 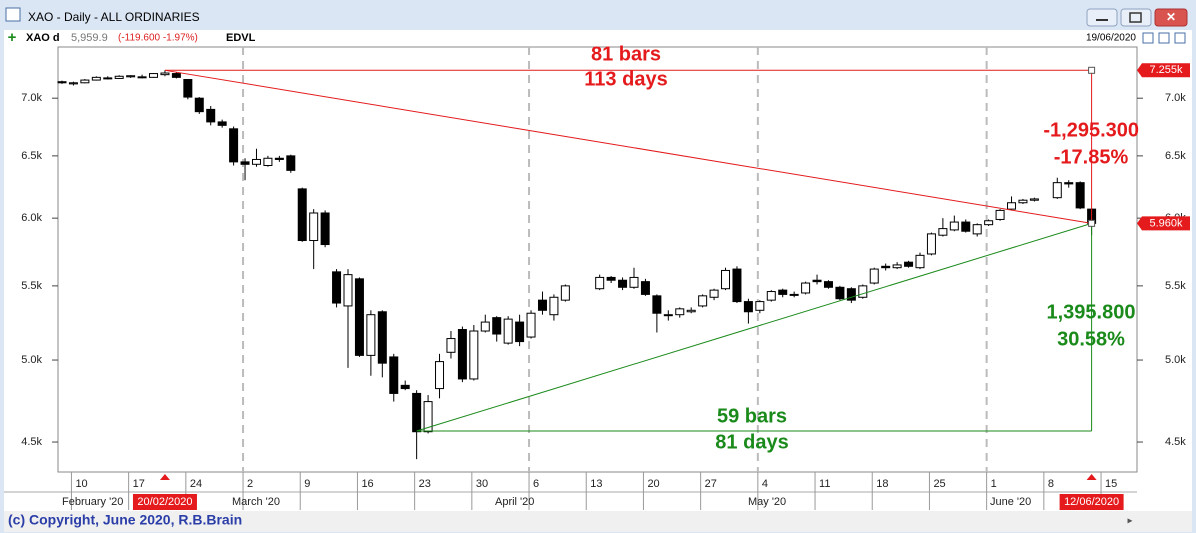 What do you see at coordinates (626, 54) in the screenshot?
I see `measure-bars: 81 bars` at bounding box center [626, 54].